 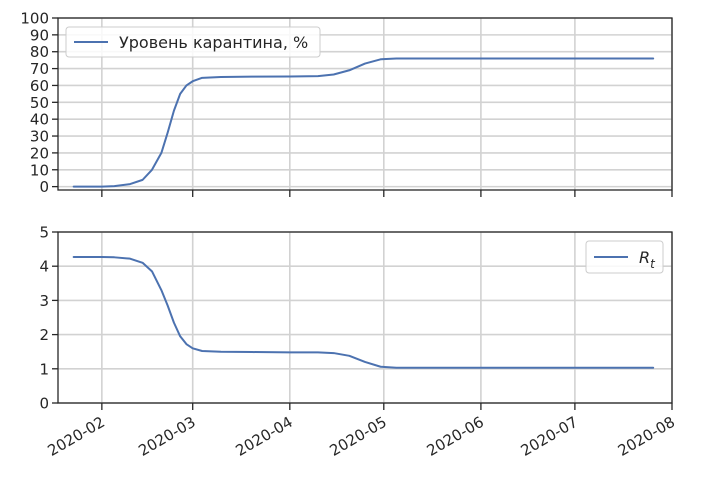 What do you see at coordinates (647, 259) in the screenshot?
I see `legend-label: Rt` at bounding box center [647, 259].